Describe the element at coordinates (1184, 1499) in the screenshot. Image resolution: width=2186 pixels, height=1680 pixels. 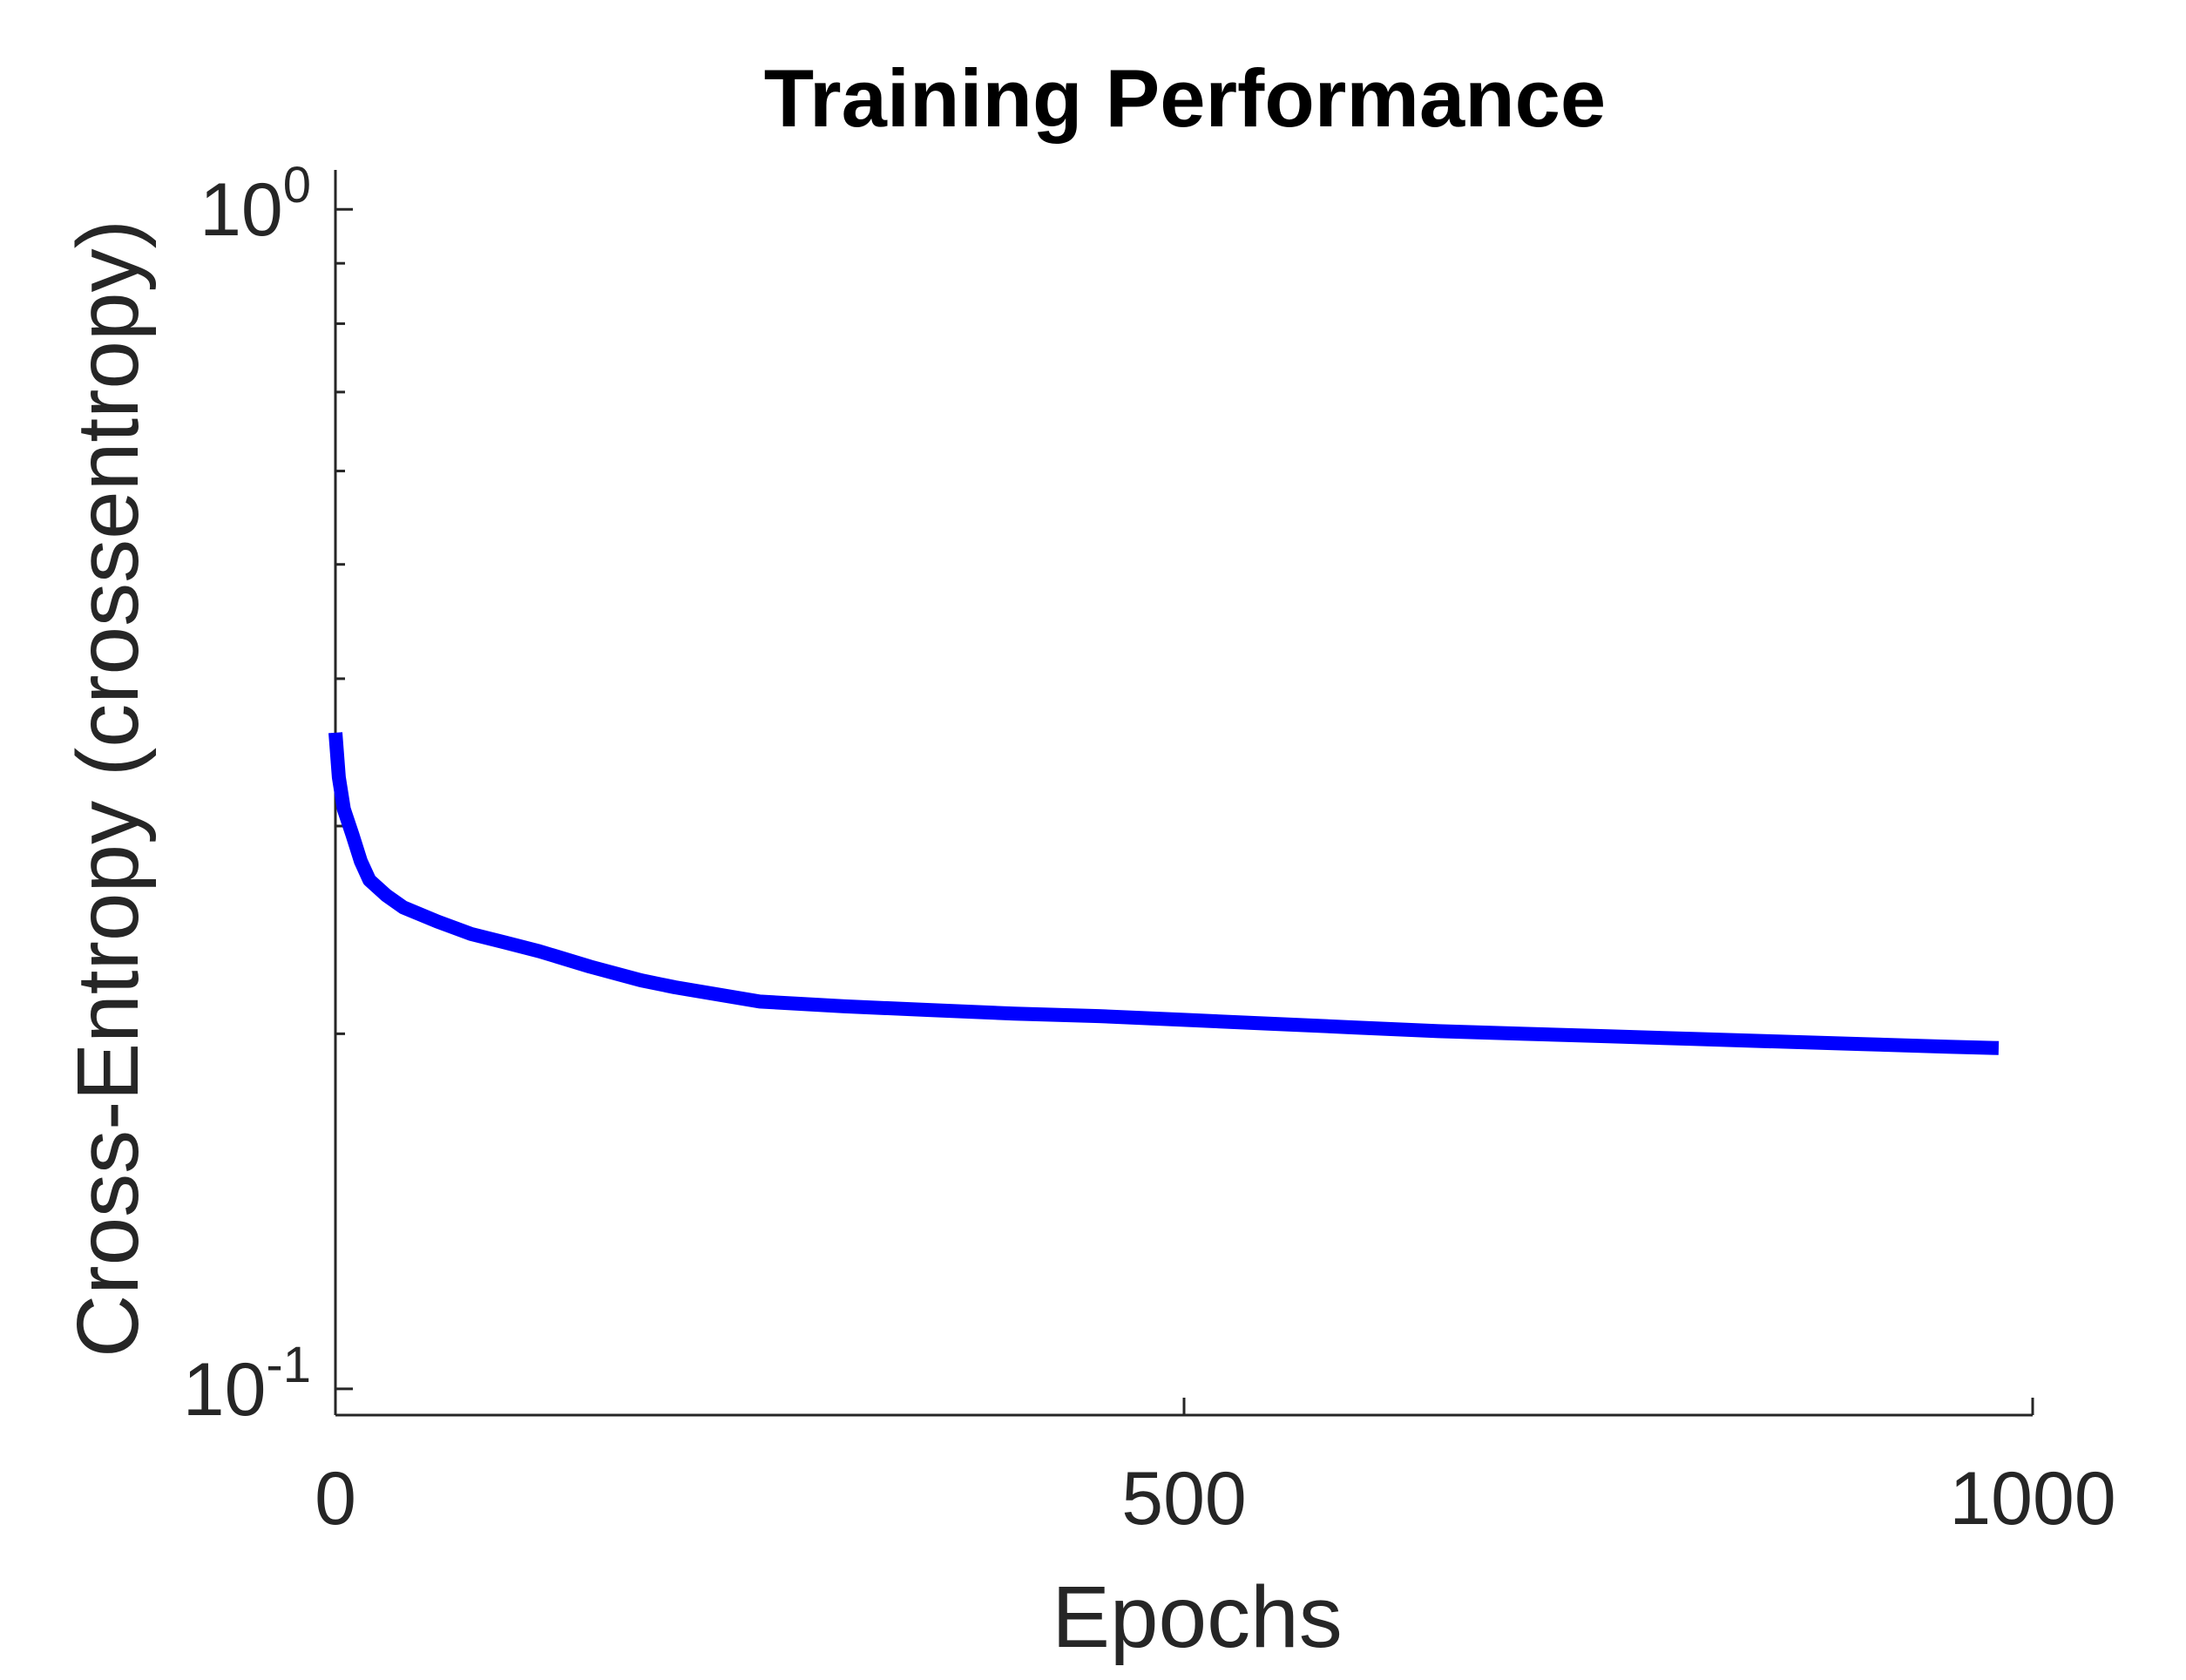
I see `x-tick-label: 500` at that location.